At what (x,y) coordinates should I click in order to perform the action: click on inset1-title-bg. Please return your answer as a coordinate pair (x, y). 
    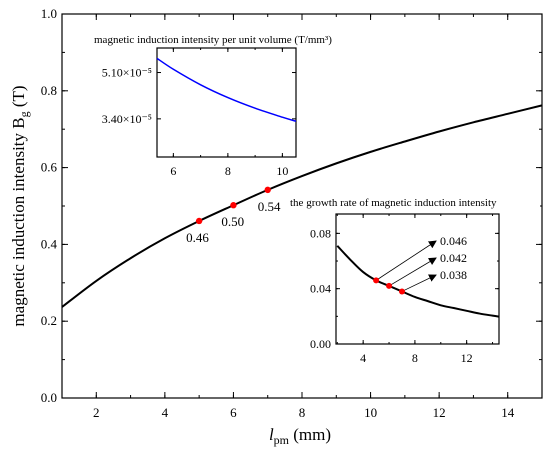
    Looking at the image, I should click on (236, 39).